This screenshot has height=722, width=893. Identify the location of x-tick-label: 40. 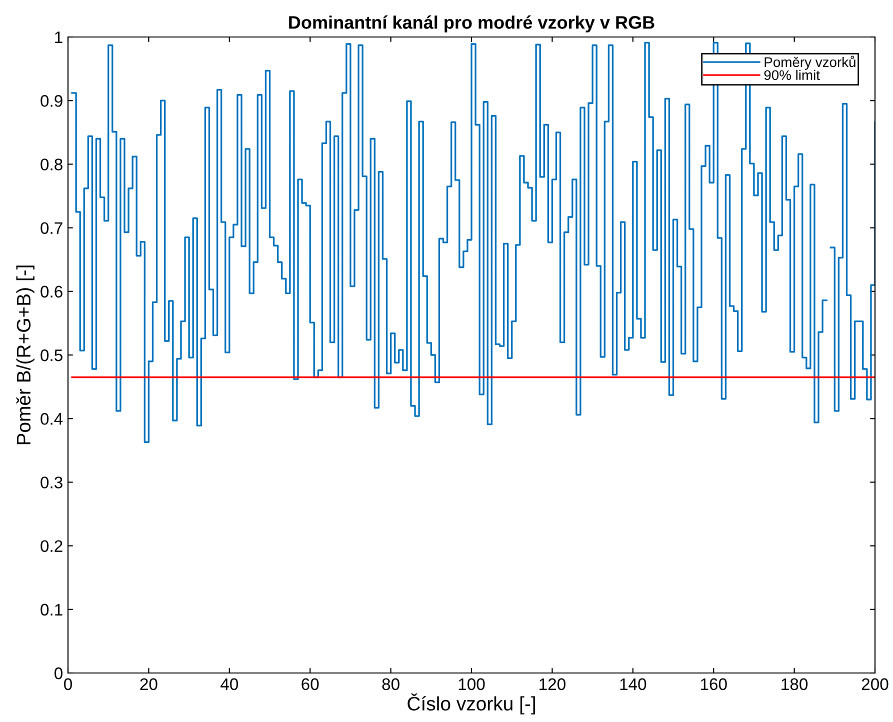
(229, 684).